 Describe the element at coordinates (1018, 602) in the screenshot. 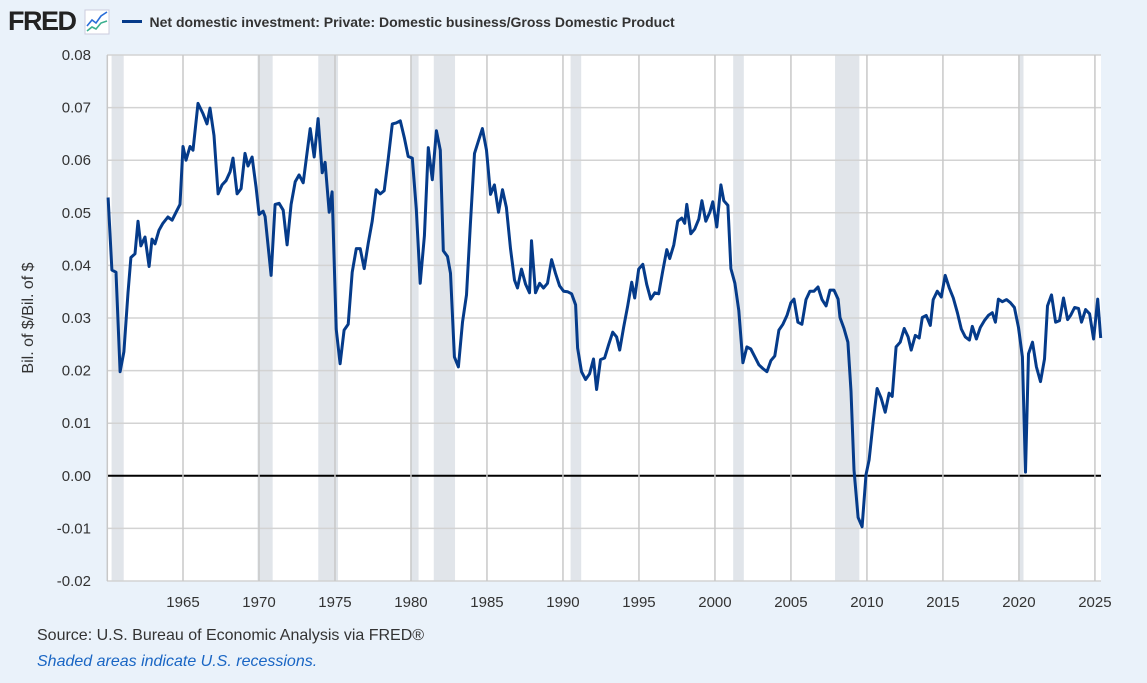

I see `x-tick-label: 2020` at that location.